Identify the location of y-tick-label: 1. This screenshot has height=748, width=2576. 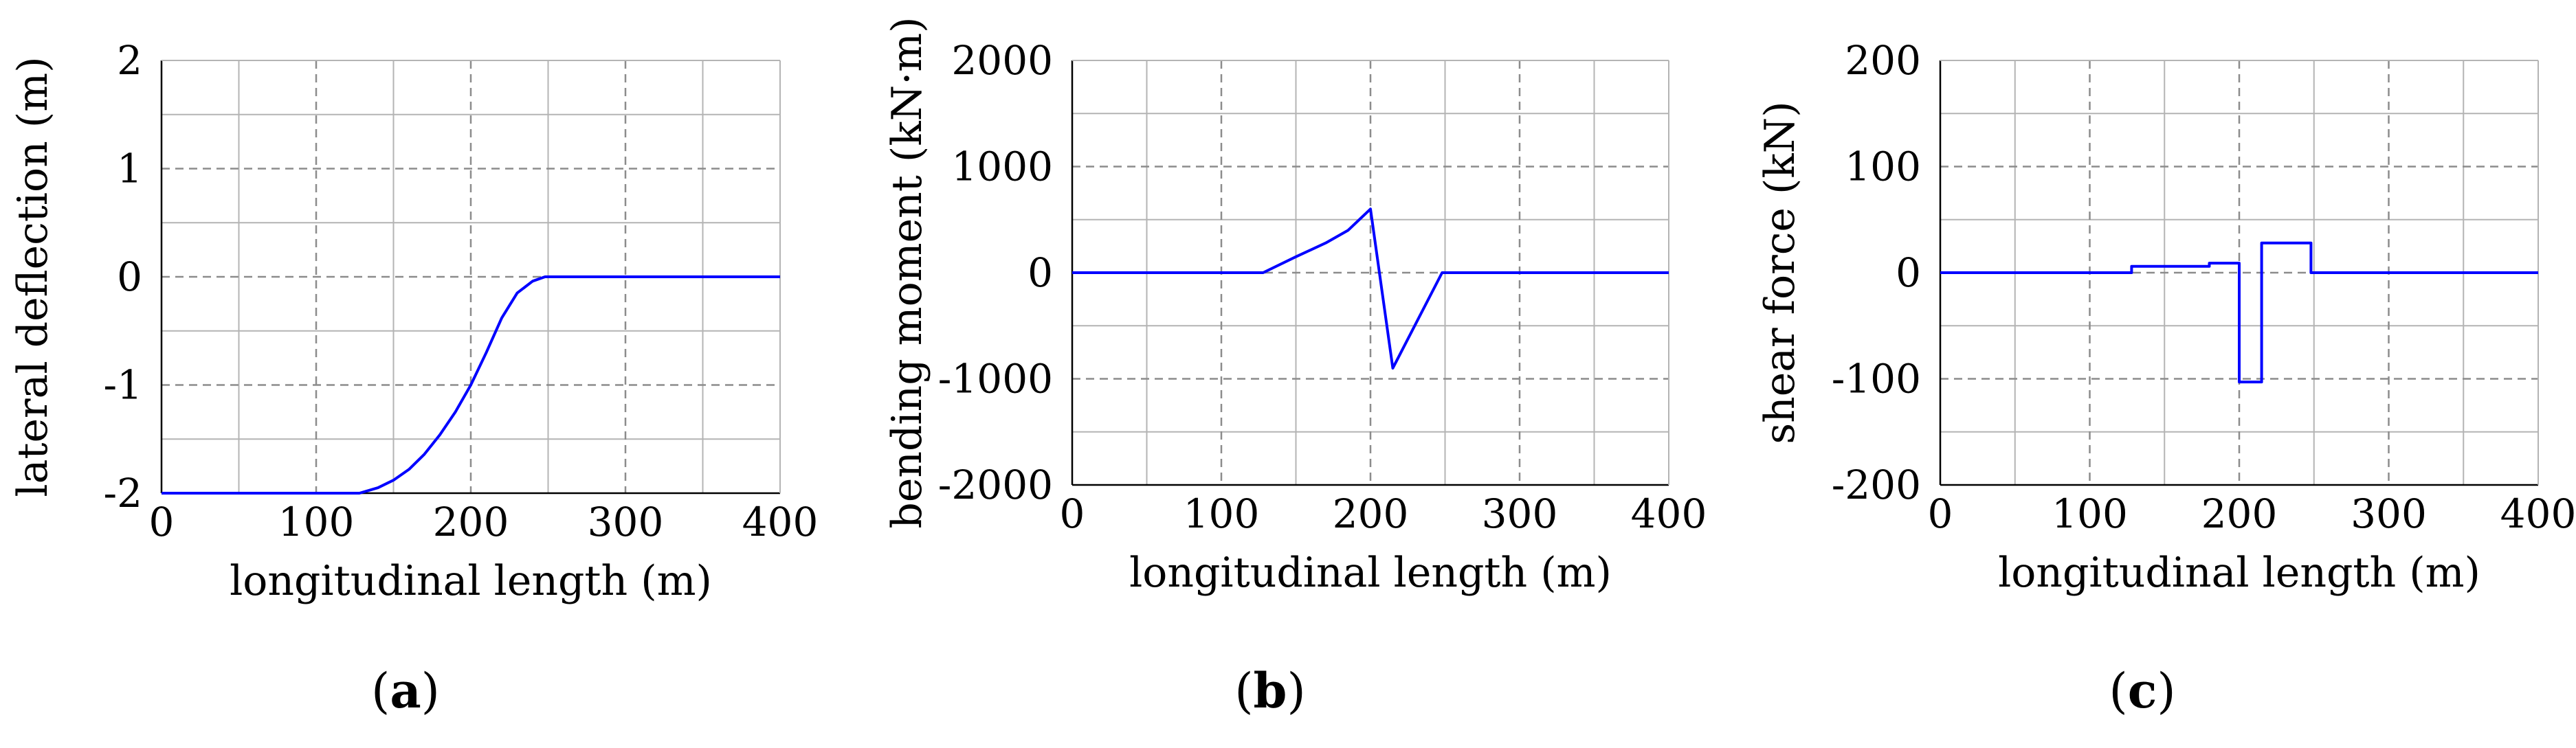
(129, 169).